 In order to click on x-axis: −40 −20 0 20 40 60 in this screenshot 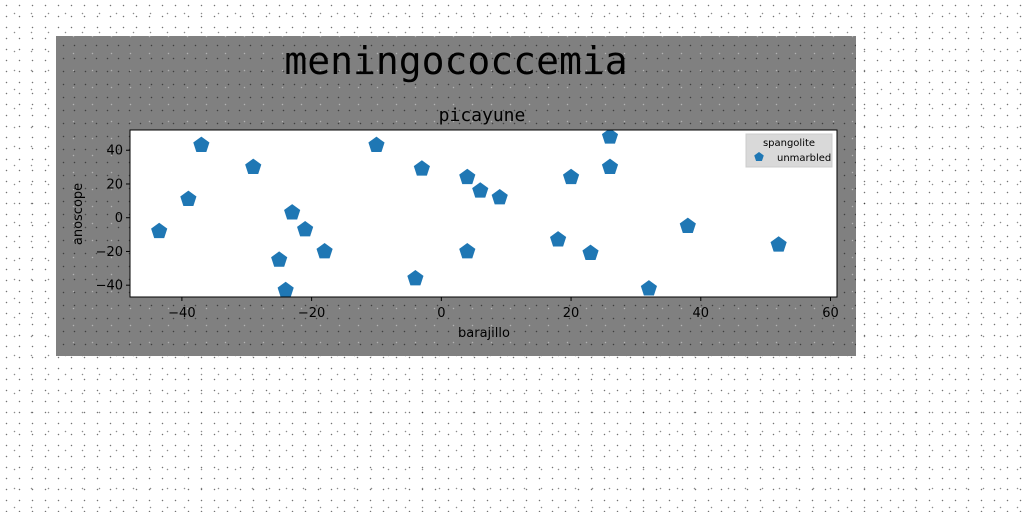, I will do `click(503, 309)`.